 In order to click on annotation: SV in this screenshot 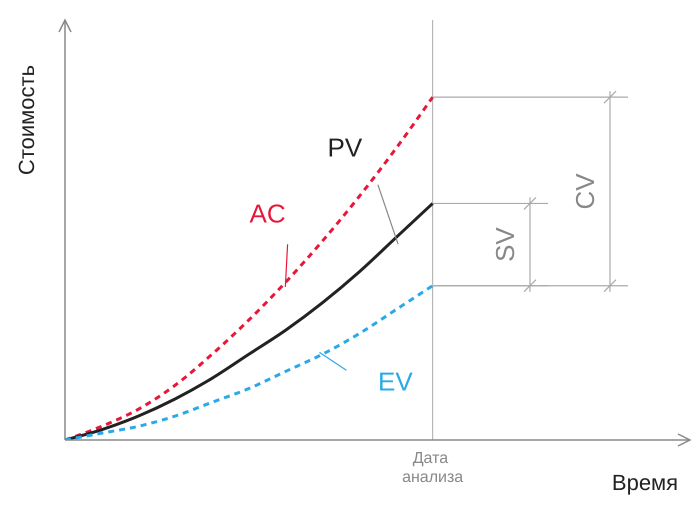, I will do `click(505, 244)`.